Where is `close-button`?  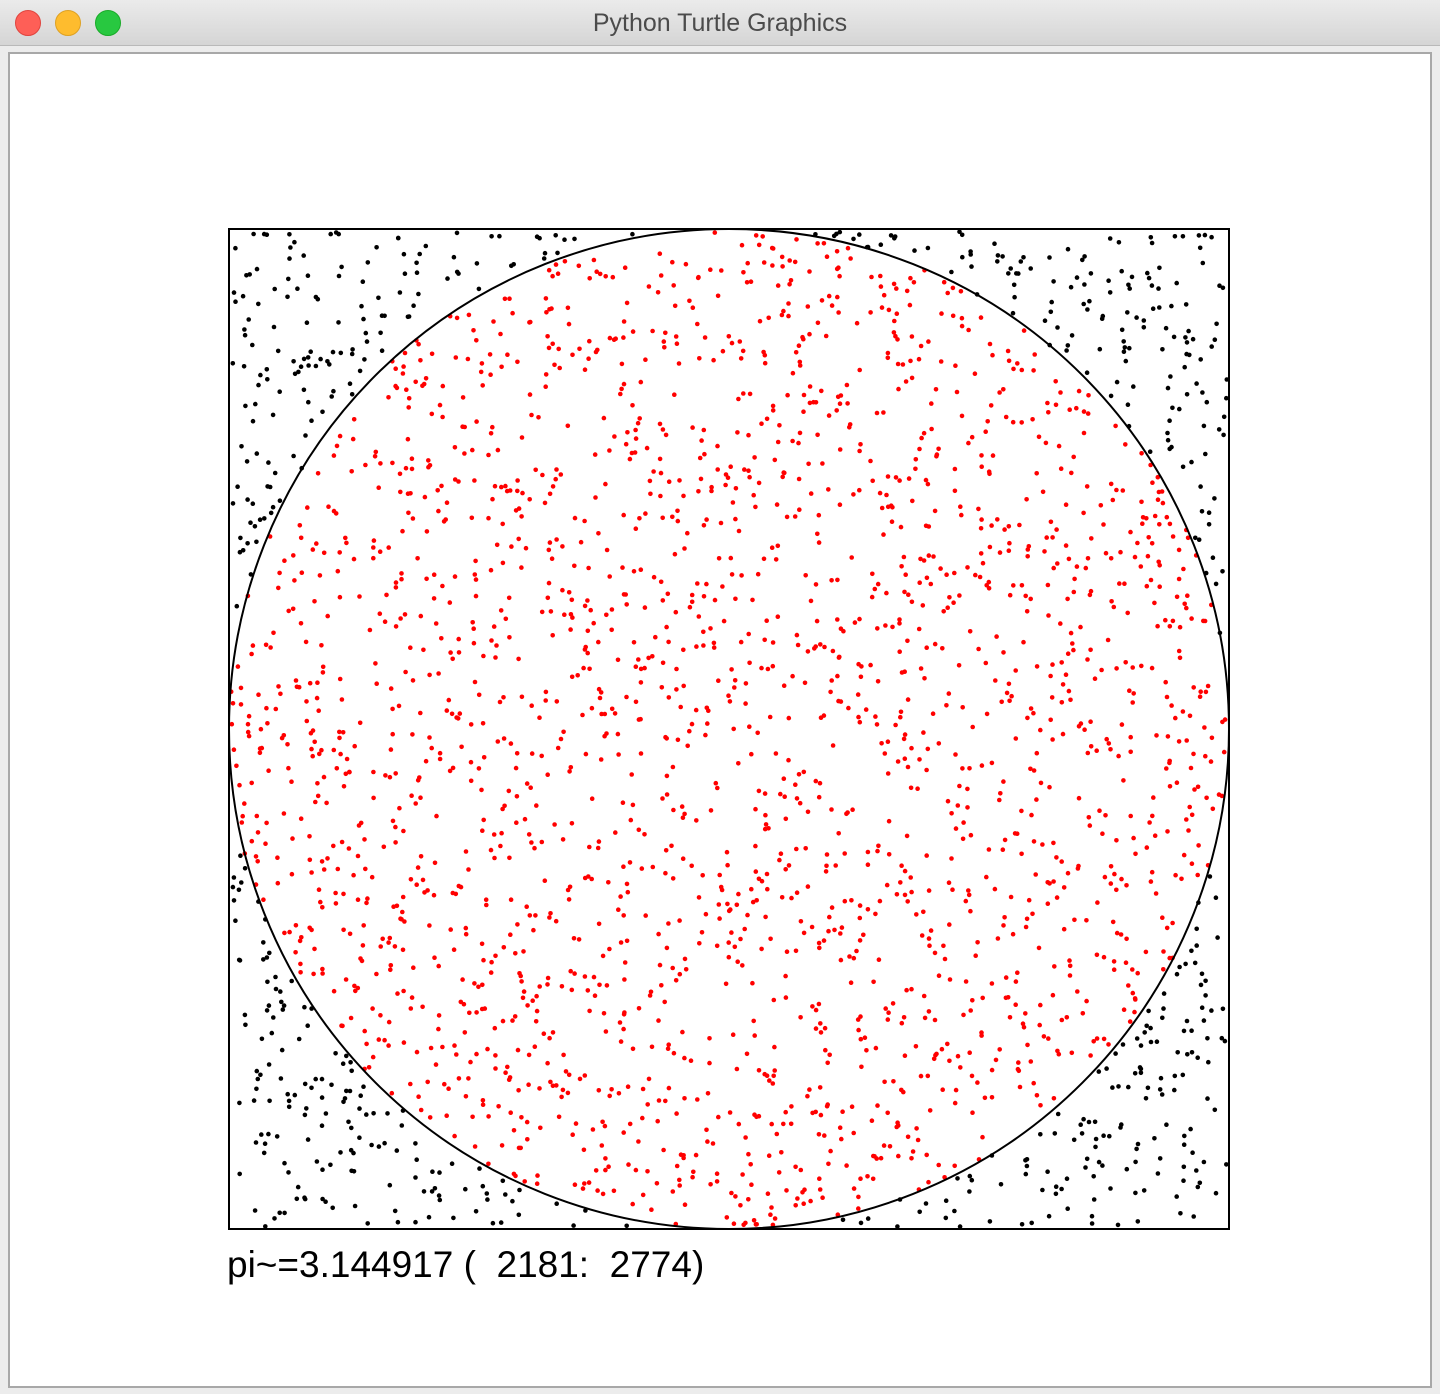
close-button is located at coordinates (28, 23).